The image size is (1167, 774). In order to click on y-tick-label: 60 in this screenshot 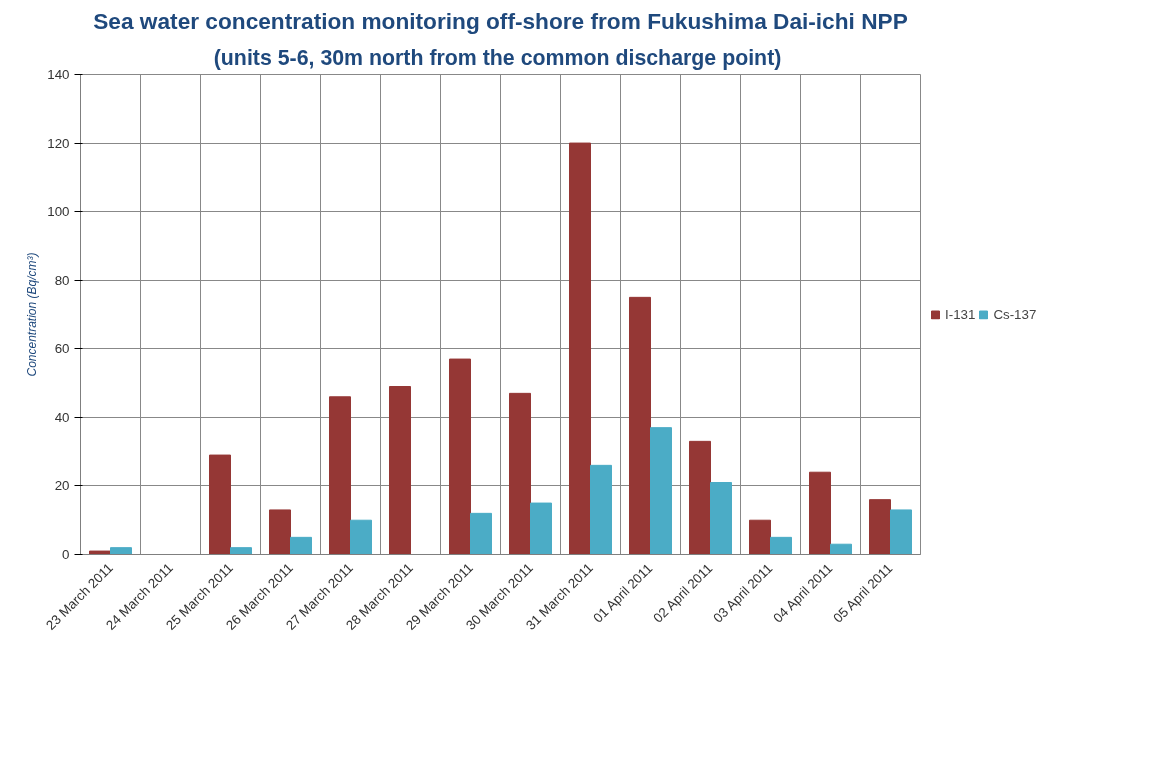, I will do `click(62, 349)`.